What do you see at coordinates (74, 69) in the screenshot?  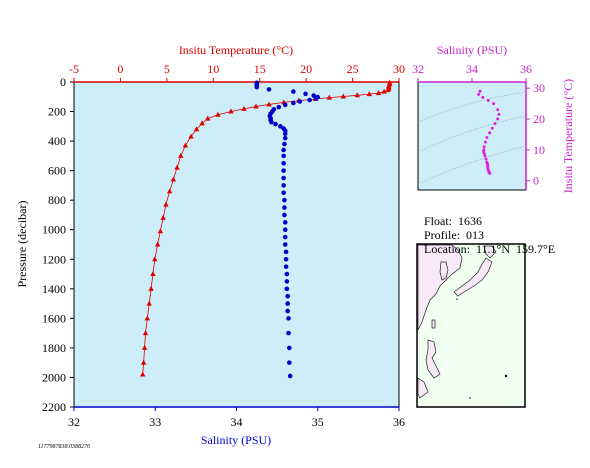 I see `temperature-tick-label: -5` at bounding box center [74, 69].